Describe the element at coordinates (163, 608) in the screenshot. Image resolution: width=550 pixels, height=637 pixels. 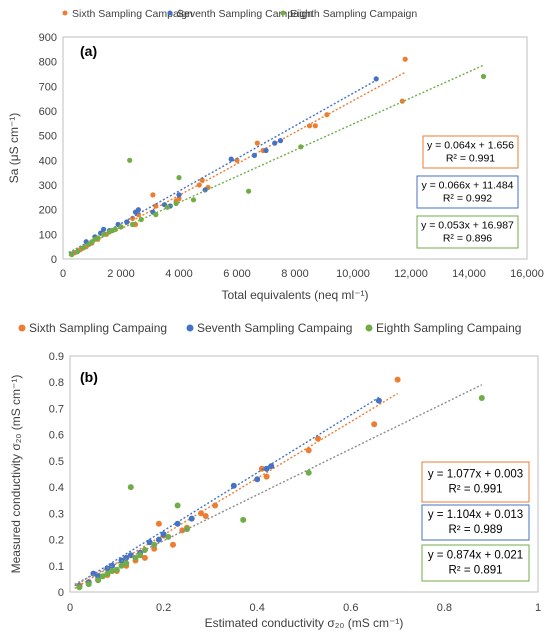
I see `x-tick-label: 0.2` at that location.